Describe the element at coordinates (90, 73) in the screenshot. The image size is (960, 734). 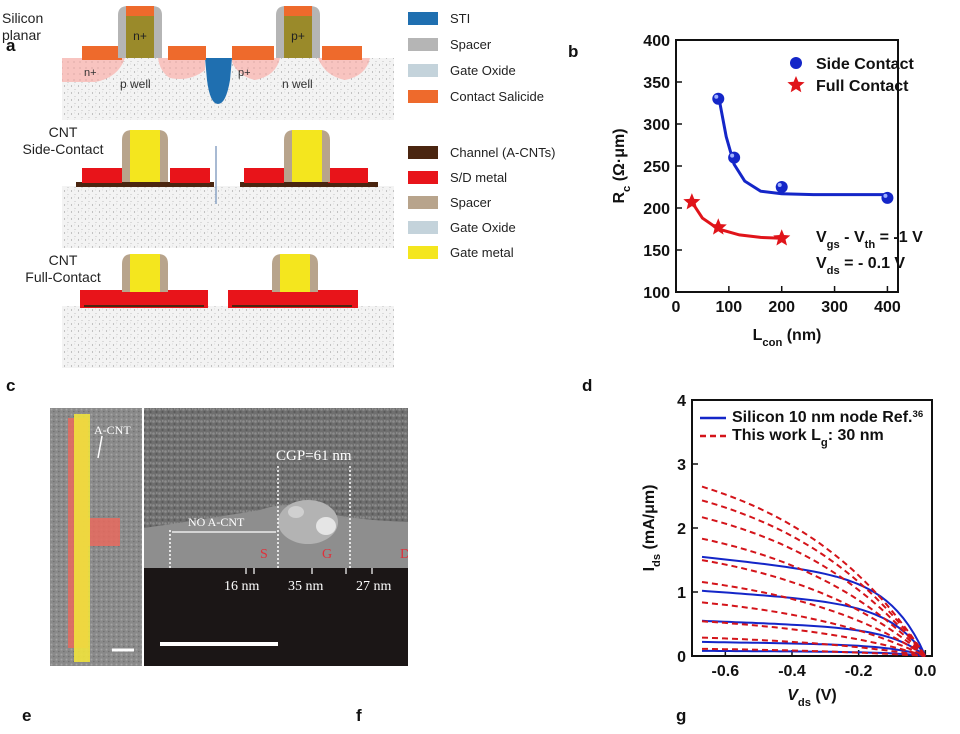
I see `n-plus-label: n+` at that location.